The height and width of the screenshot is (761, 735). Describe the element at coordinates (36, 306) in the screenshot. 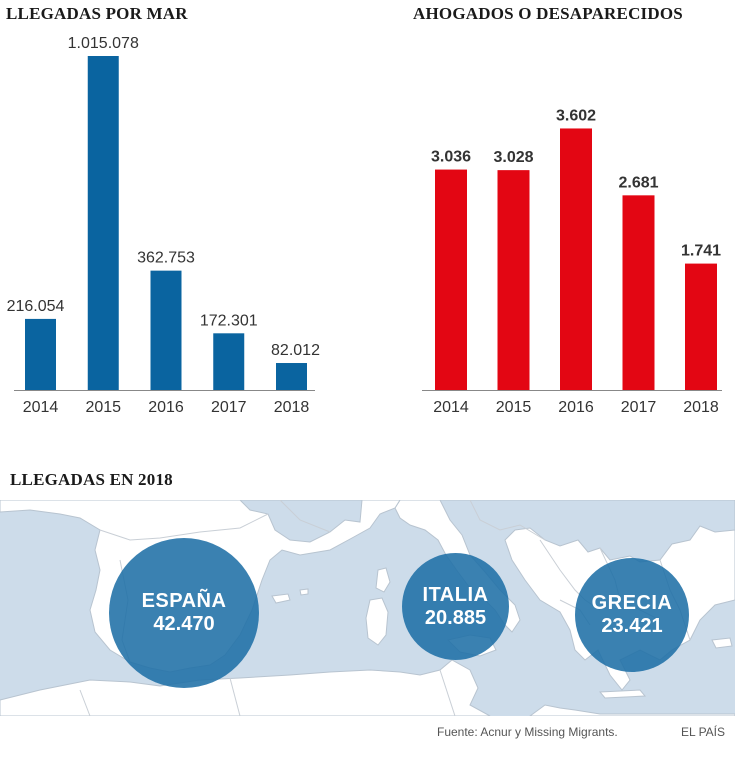

I see `value-label-2014: 216.054` at that location.